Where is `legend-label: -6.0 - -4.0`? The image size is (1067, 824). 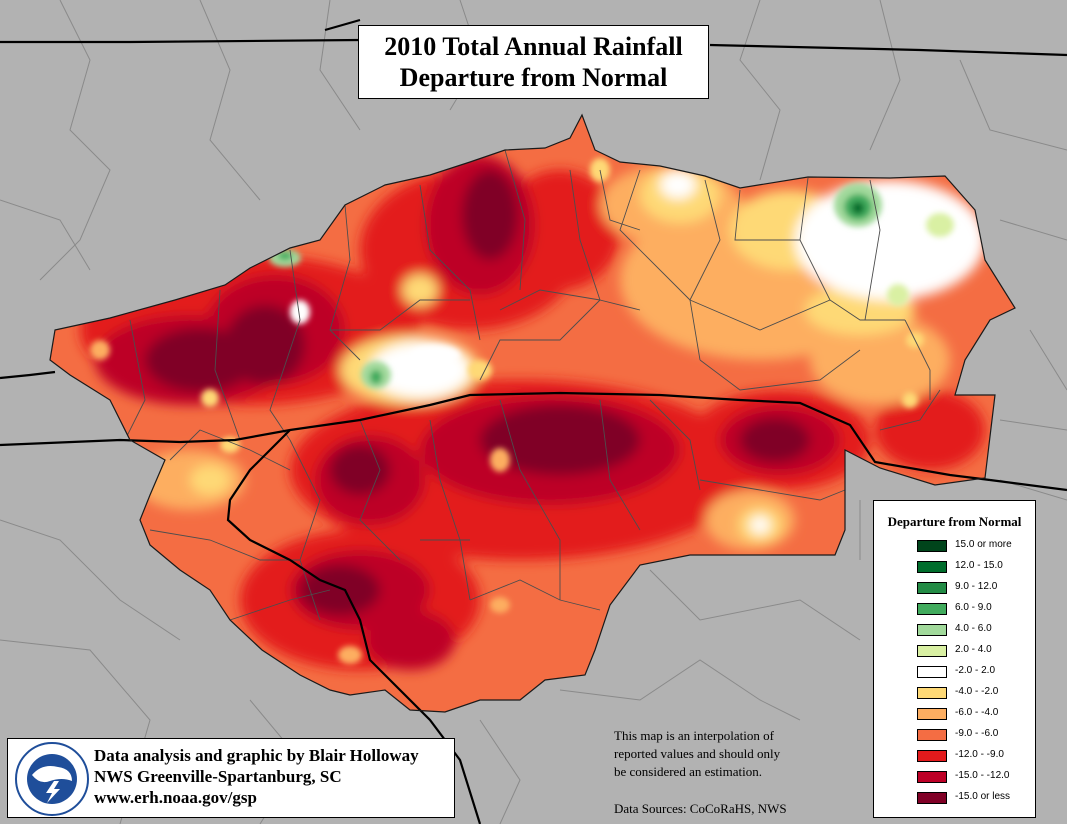
legend-label: -6.0 - -4.0 is located at coordinates (977, 712).